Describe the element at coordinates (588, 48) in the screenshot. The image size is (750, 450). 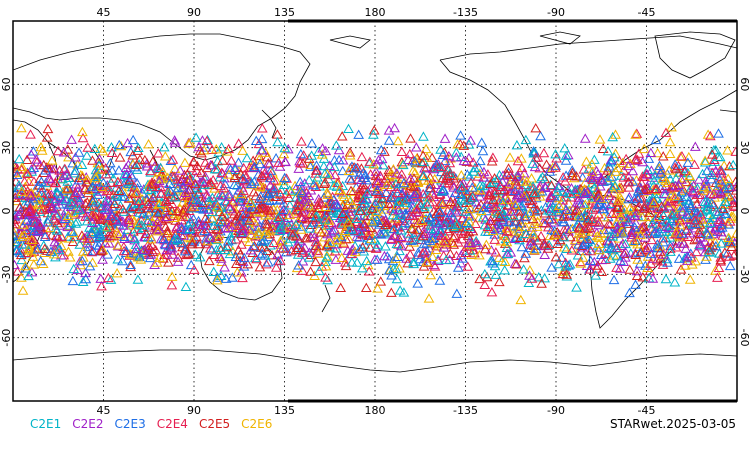
I see `coastline-north-america` at that location.